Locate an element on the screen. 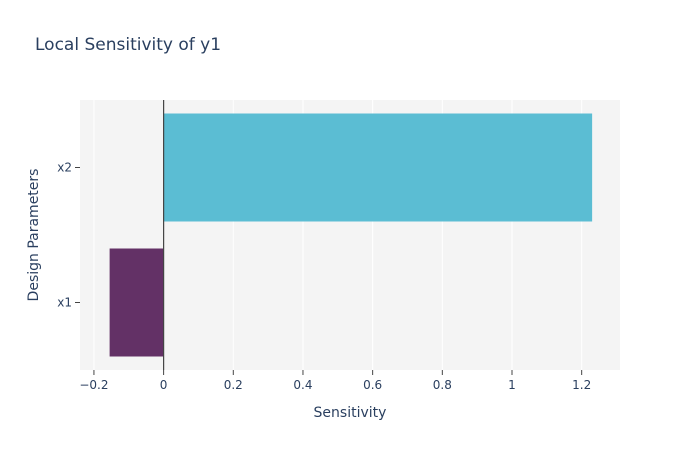 The width and height of the screenshot is (700, 450). y-axis-title: Design Parameters is located at coordinates (34, 235).